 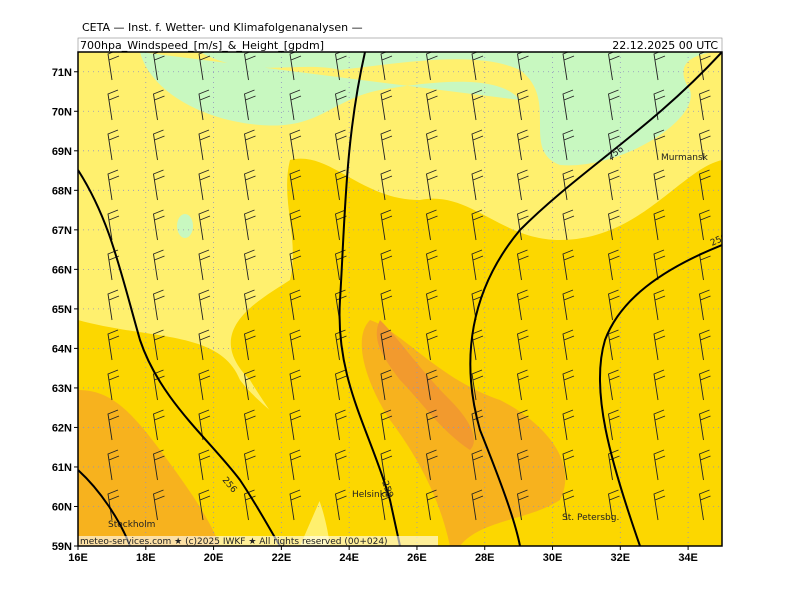 I want to click on lat-tick-label: 66N, so click(x=62, y=270).